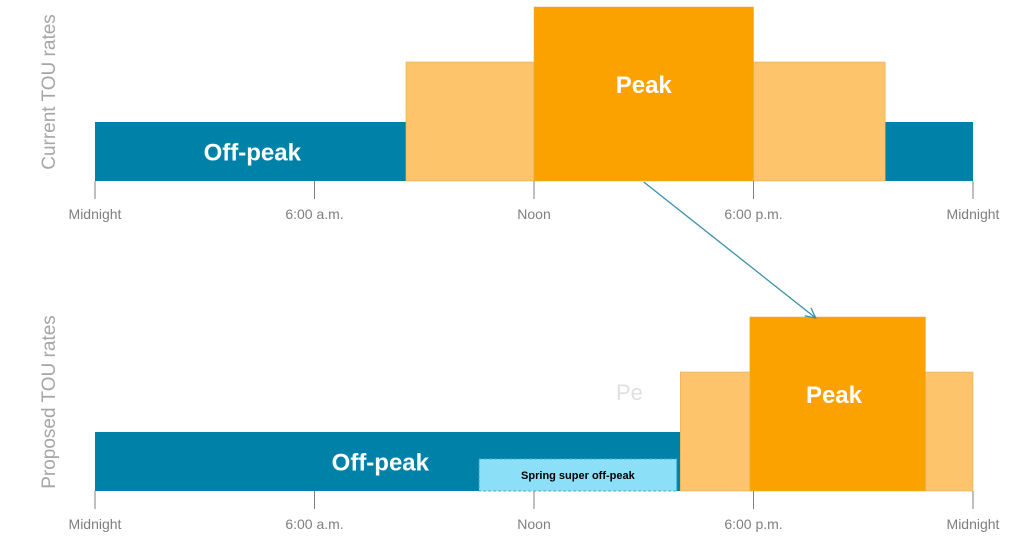 The height and width of the screenshot is (538, 1013). I want to click on current-time-axis: Midnight 6:00 a.m. Noon 6:00 p.m. Midnight, so click(534, 201).